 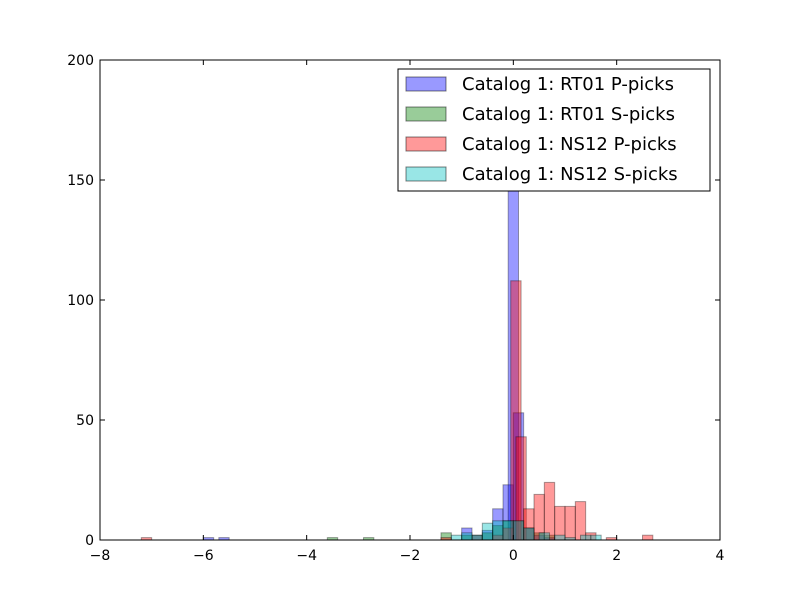 I want to click on x-tick-label: 0, so click(x=513, y=556).